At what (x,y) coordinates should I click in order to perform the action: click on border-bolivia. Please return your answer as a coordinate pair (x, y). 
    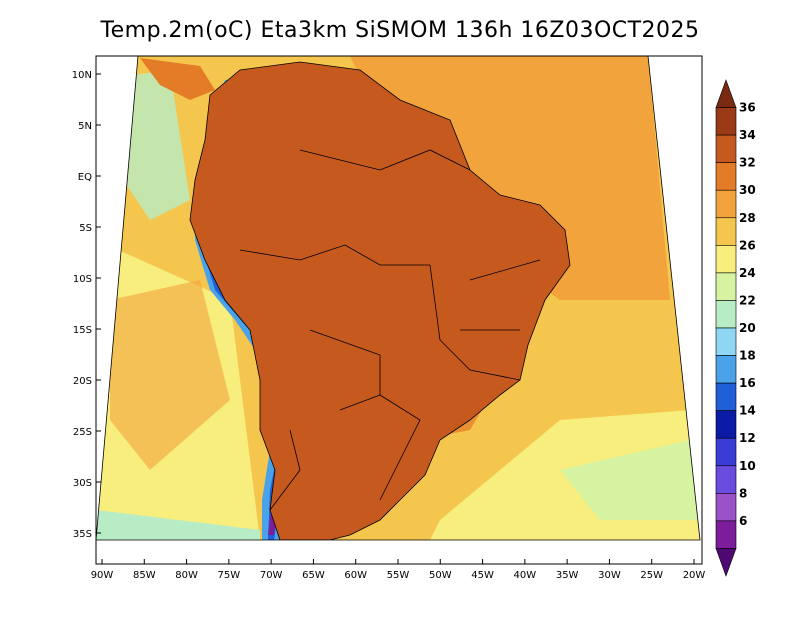
    Looking at the image, I should click on (345, 370).